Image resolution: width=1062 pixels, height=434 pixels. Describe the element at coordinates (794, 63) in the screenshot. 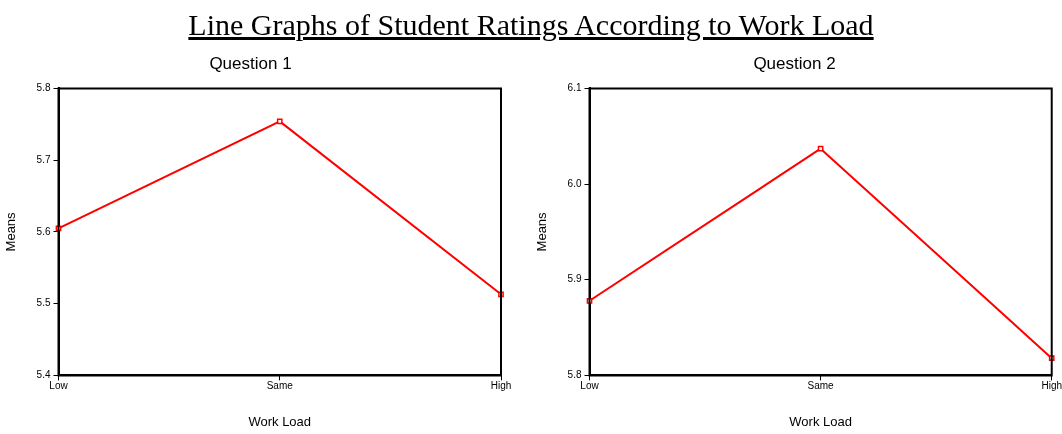

I see `chart-title: Question 2` at that location.